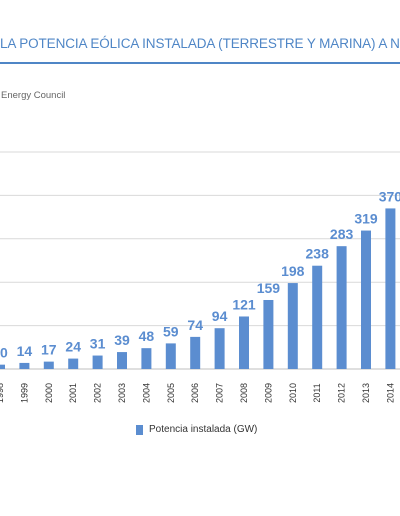  I want to click on data-label-2000: 17, so click(49, 350).